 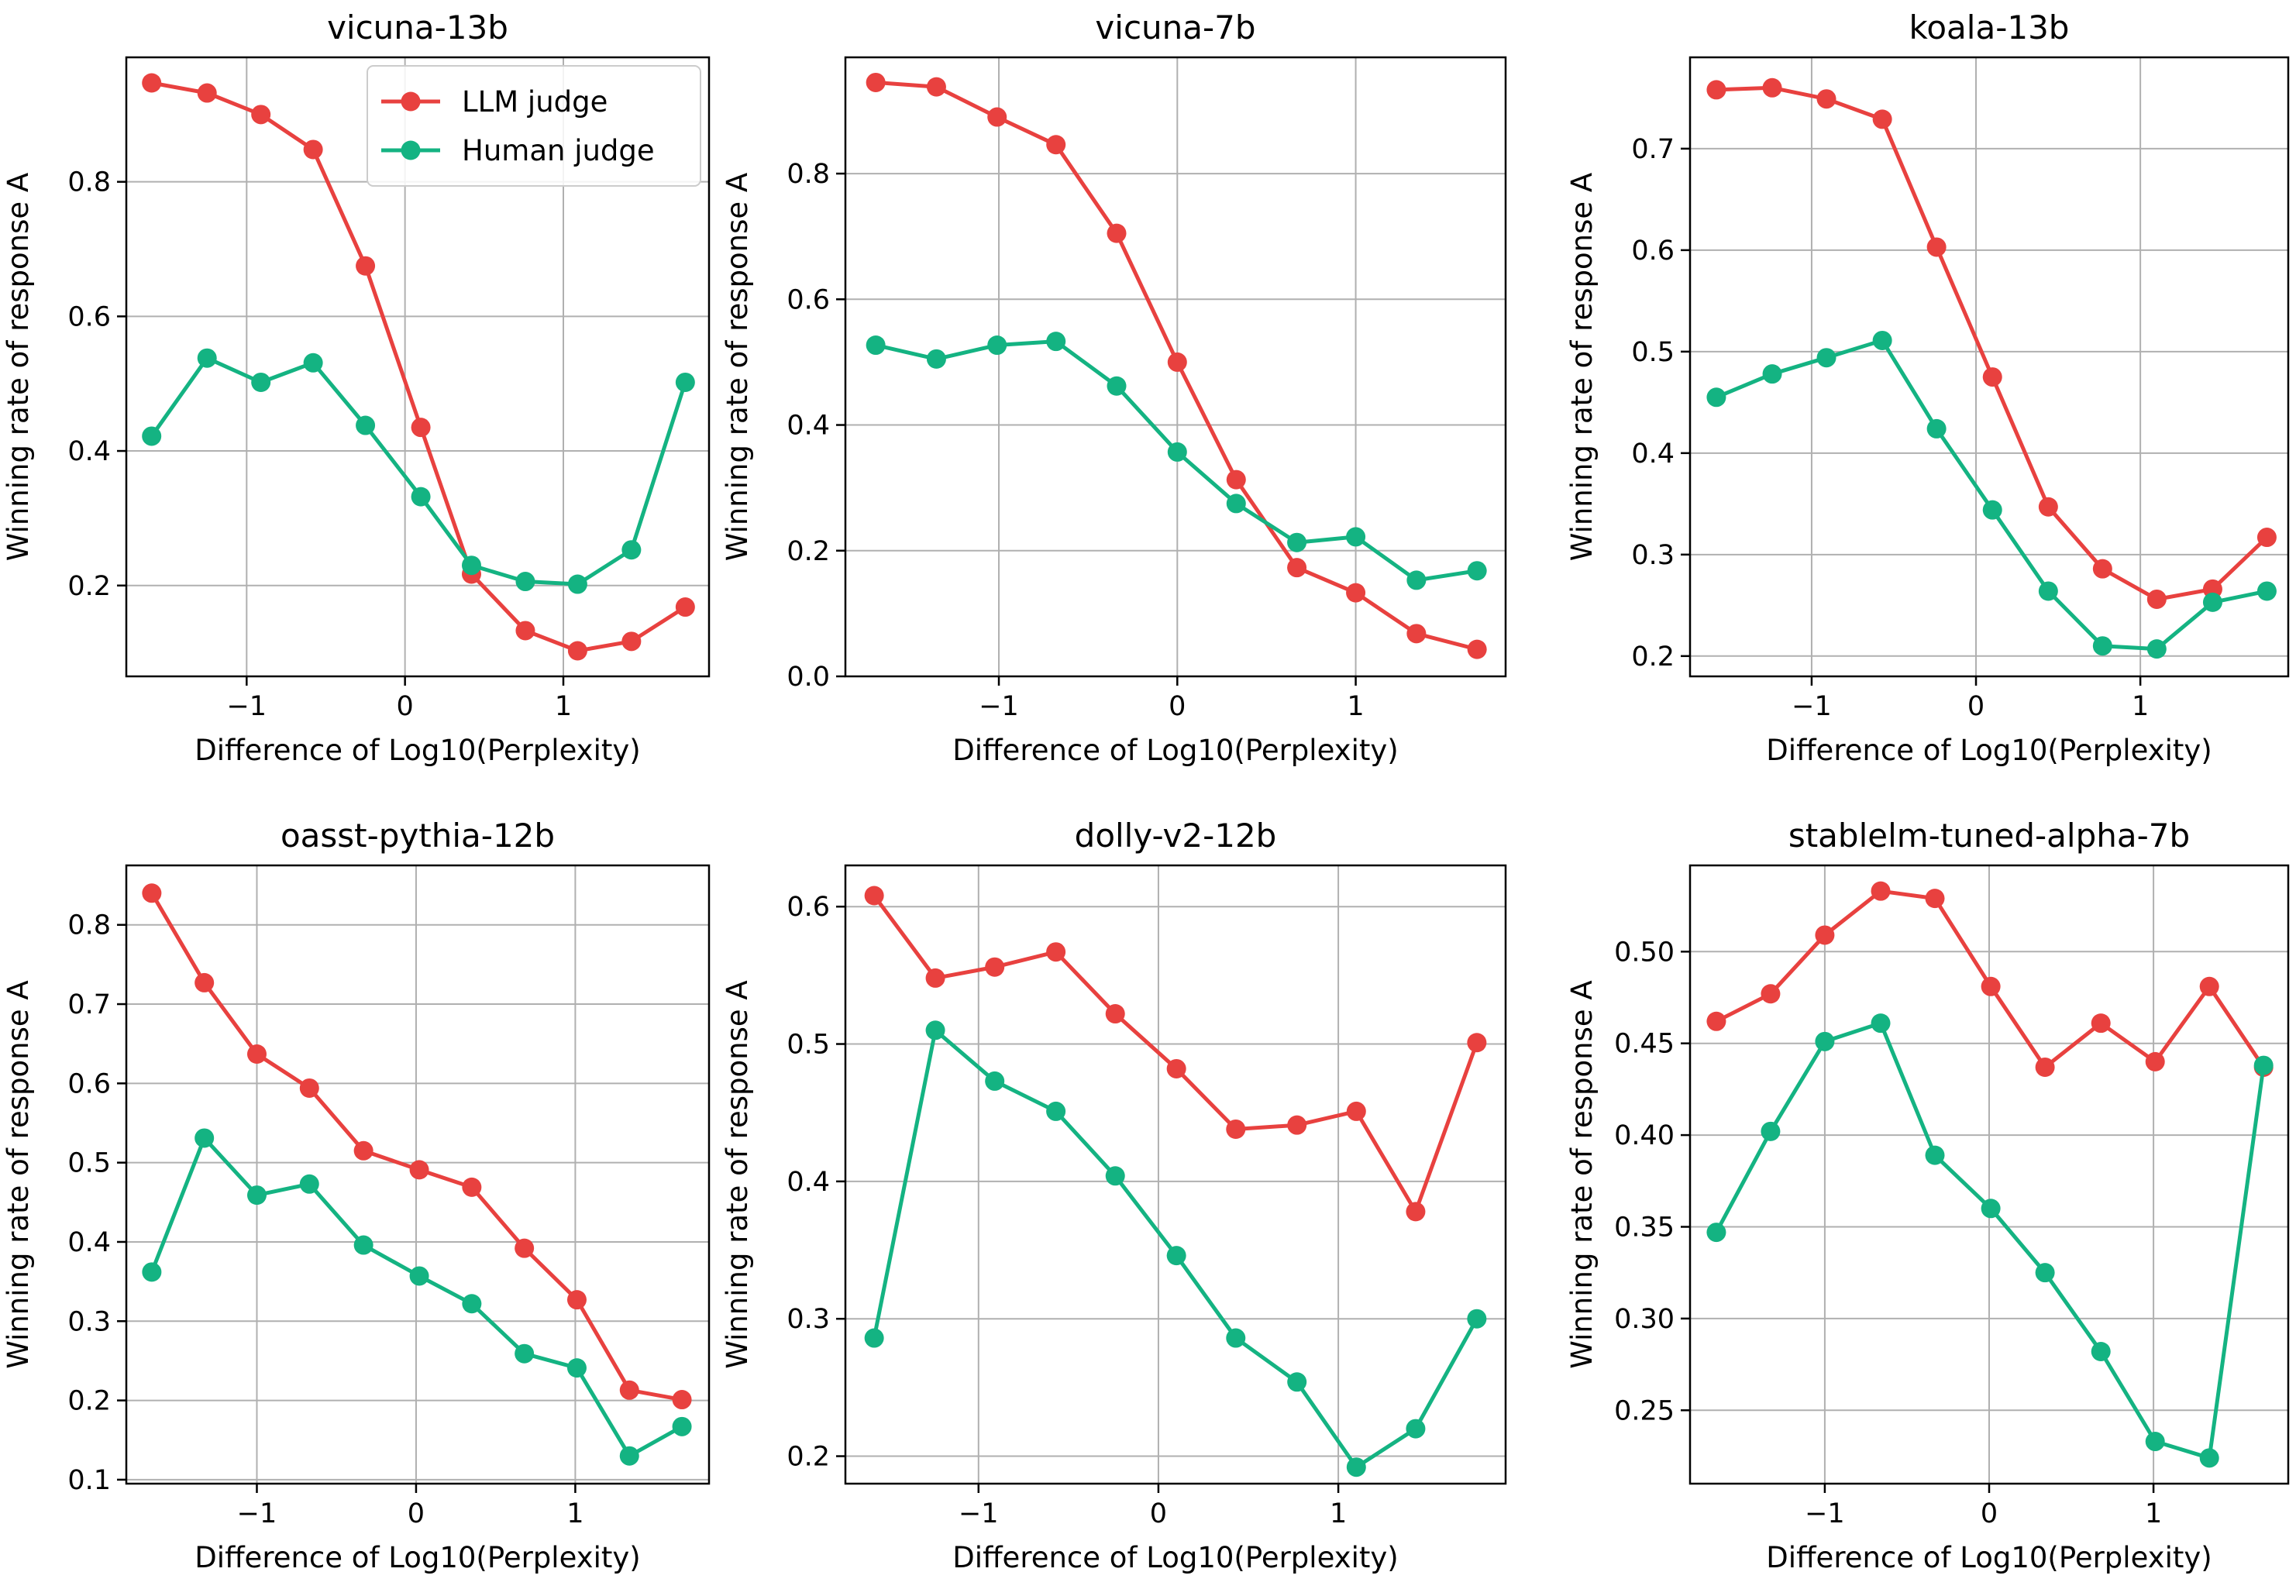 What do you see at coordinates (558, 150) in the screenshot?
I see `legend-label-human: Human judge` at bounding box center [558, 150].